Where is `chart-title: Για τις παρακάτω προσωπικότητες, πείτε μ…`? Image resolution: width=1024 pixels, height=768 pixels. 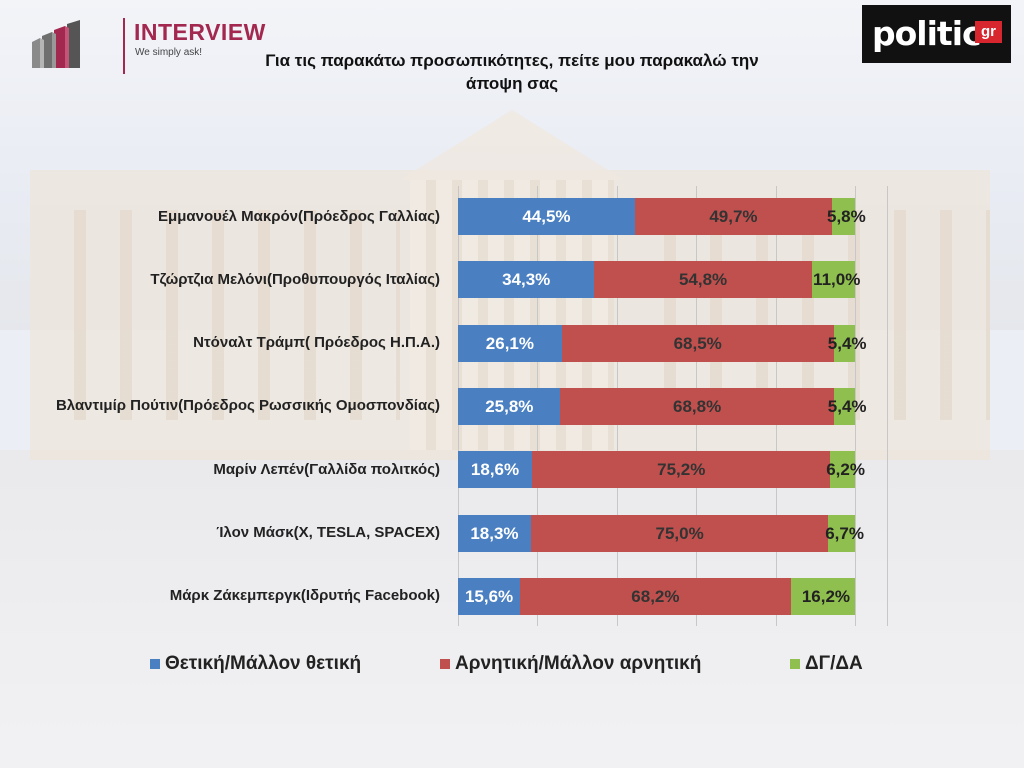 chart-title: Για τις παρακάτω προσωπικότητες, πείτε μ… is located at coordinates (512, 72).